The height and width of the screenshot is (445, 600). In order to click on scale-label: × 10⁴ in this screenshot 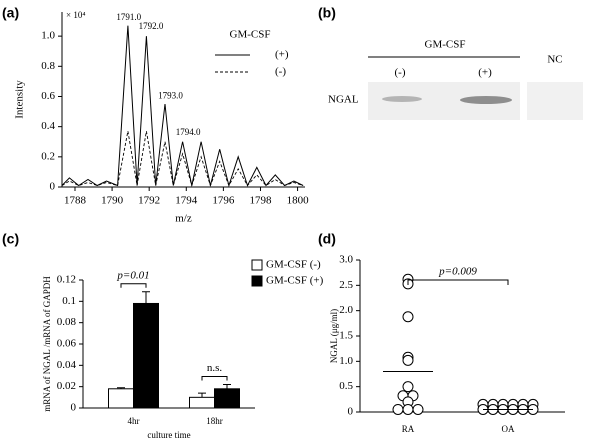, I will do `click(75, 15)`.